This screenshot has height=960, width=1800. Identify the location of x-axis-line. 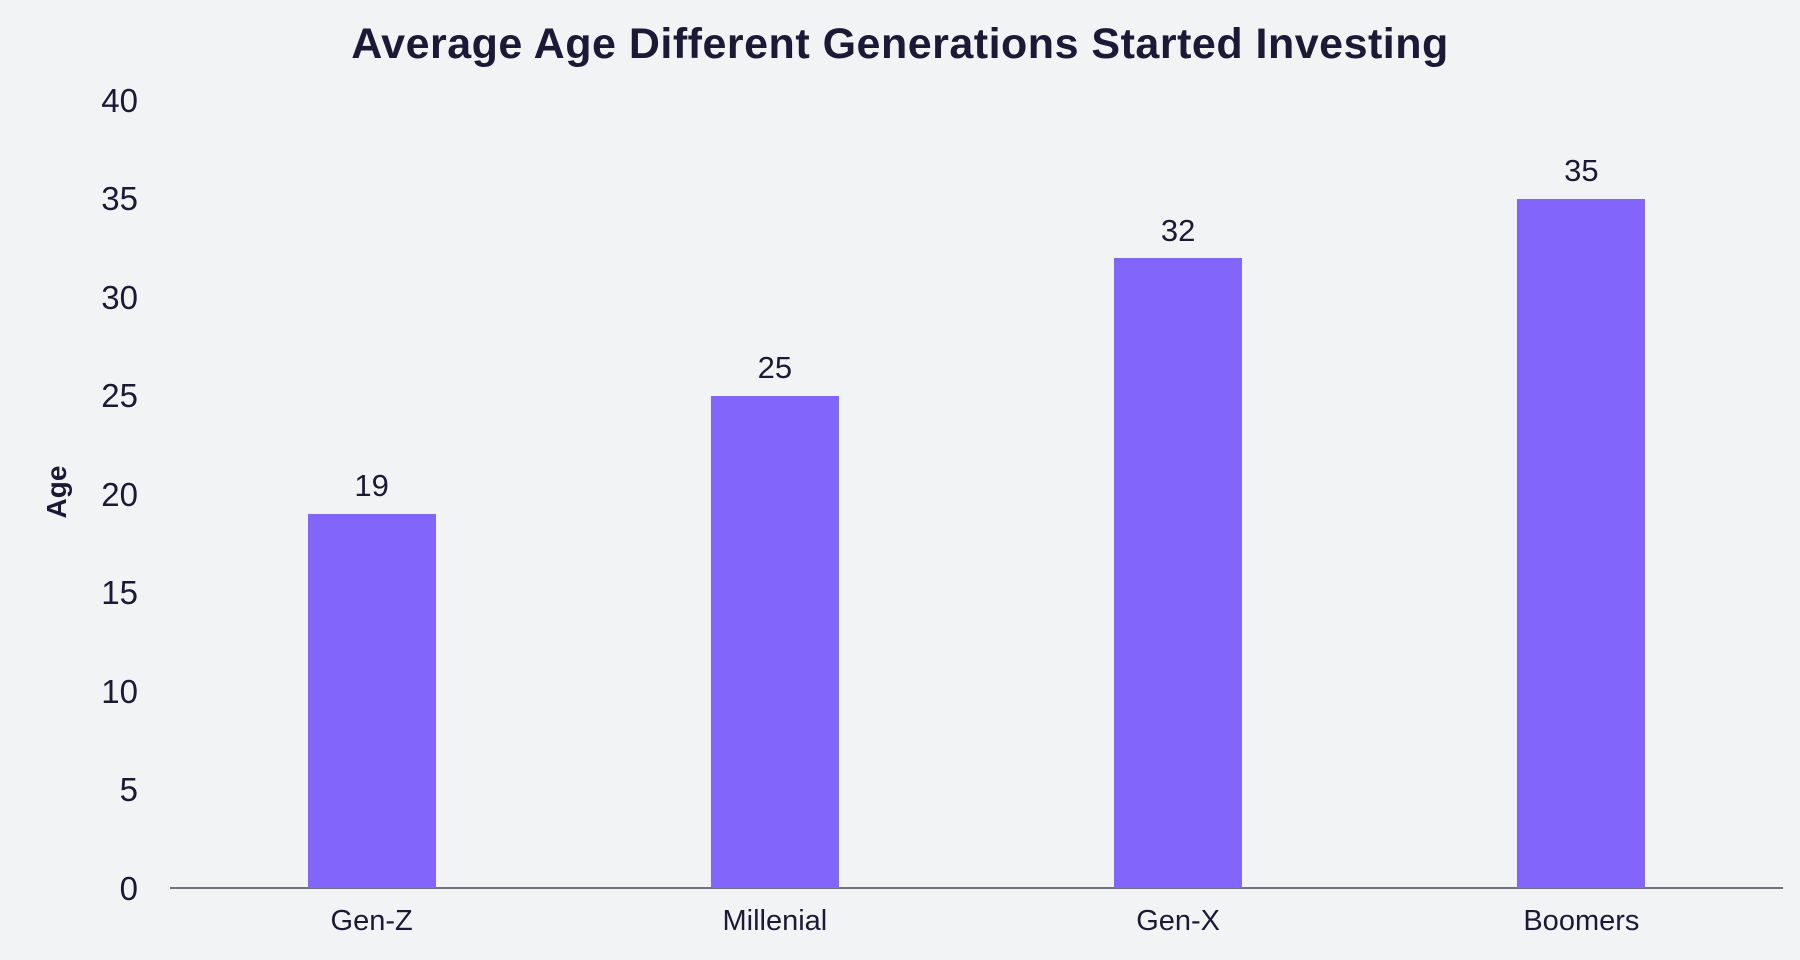
(976, 888).